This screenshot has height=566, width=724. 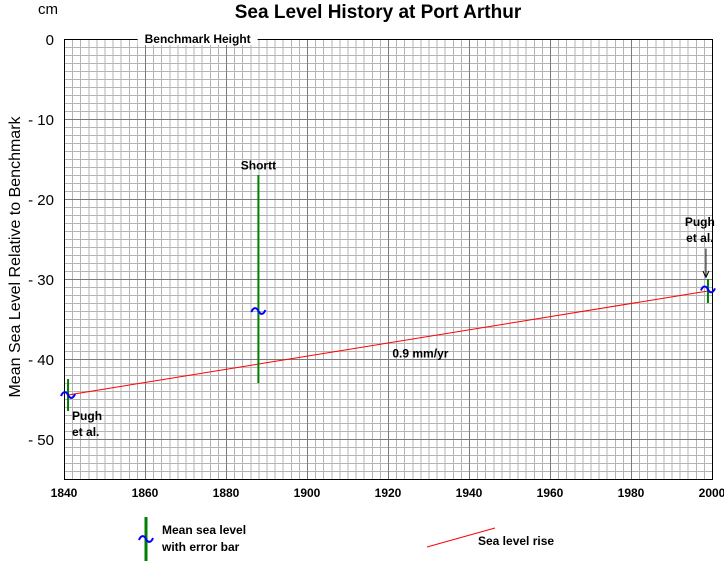 I want to click on annotation-arrow-head, so click(x=706, y=274).